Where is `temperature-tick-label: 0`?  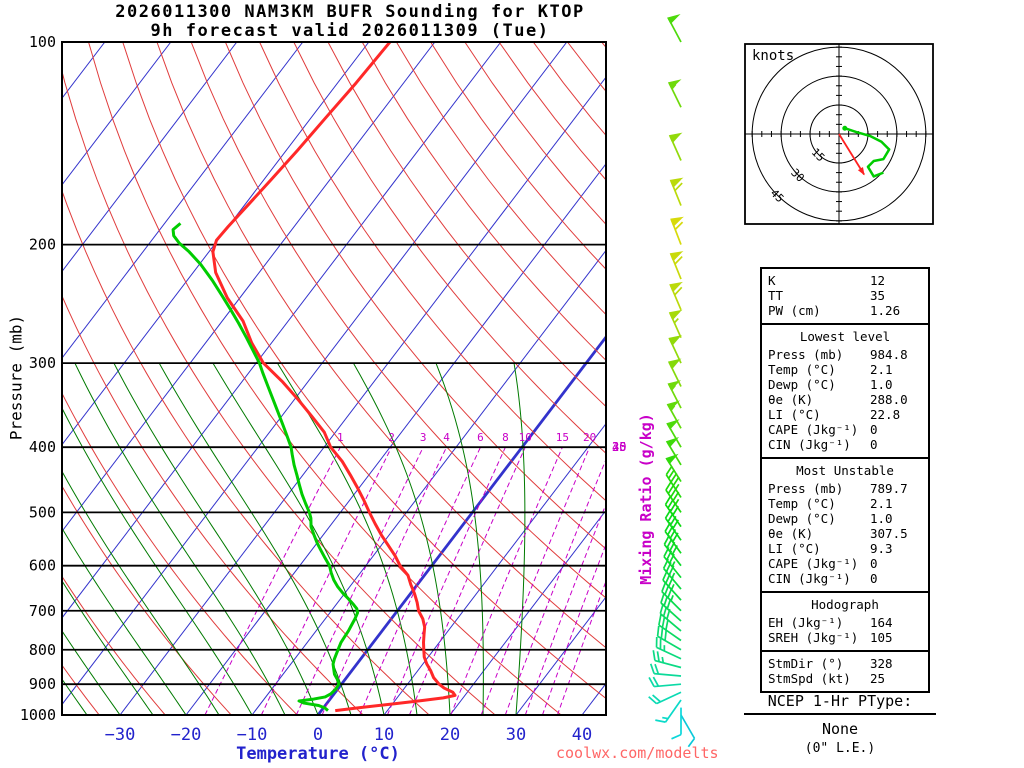
temperature-tick-label: 0 is located at coordinates (318, 735).